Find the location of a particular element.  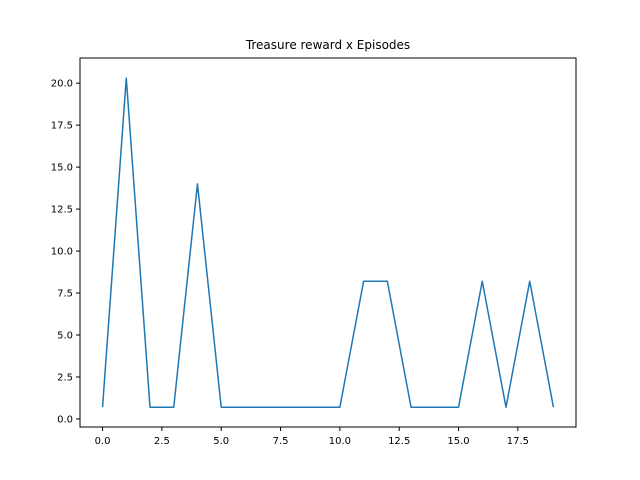

x-tick-label: 17.5 is located at coordinates (518, 441).